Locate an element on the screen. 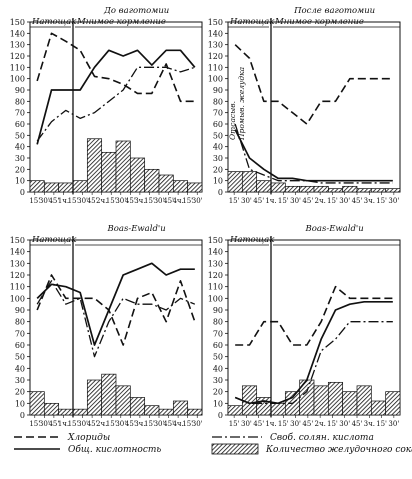 Image resolution: width=412 pixels, height=479 pixels. legend-label-free-hcl: Своб. солян. кислота is located at coordinates (322, 437).